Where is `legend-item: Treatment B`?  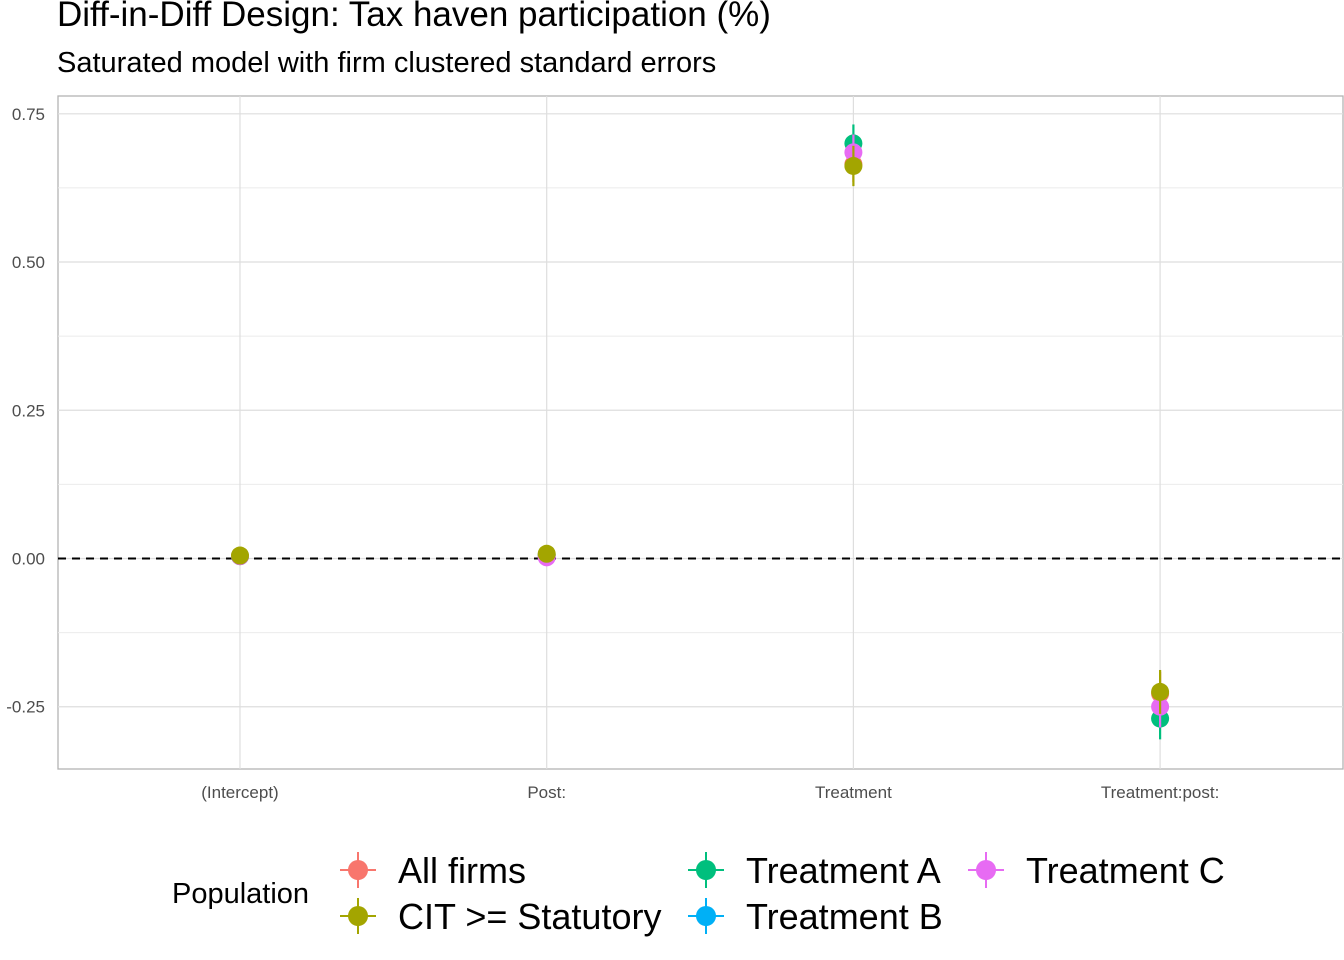
legend-item: Treatment B is located at coordinates (815, 916).